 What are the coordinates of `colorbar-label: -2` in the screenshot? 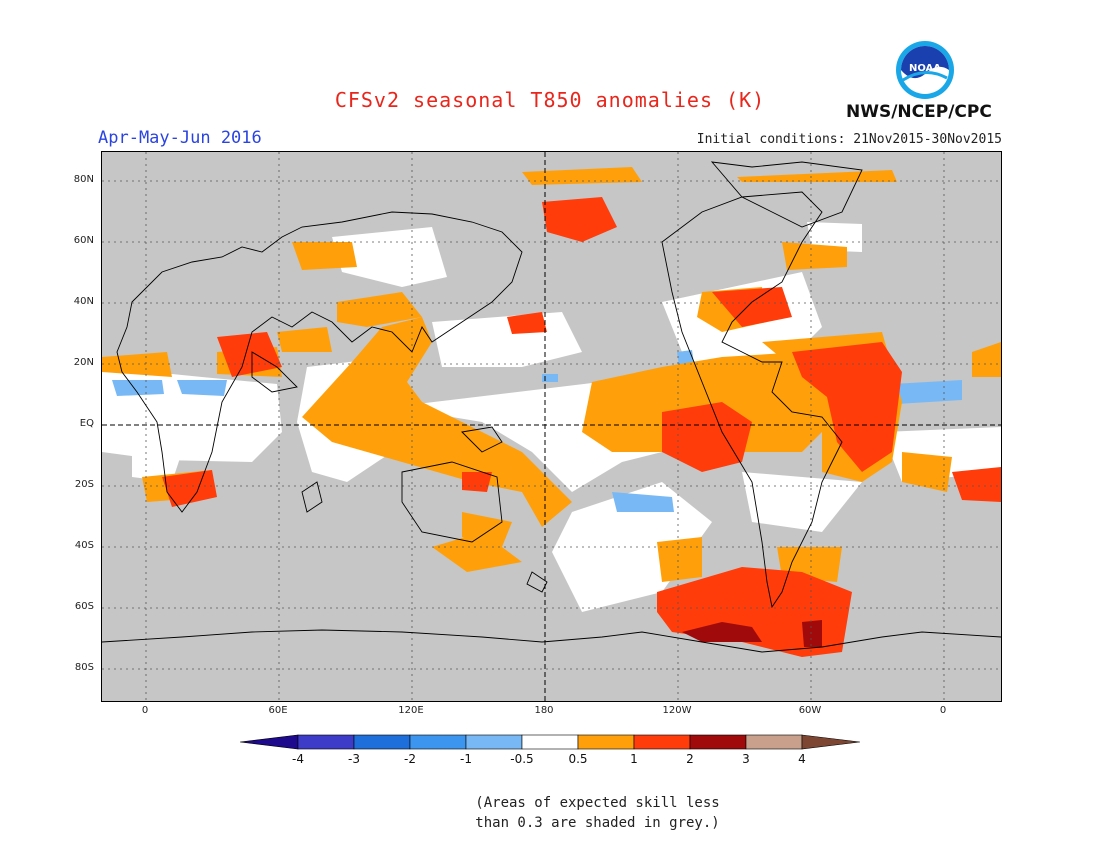 It's located at (410, 759).